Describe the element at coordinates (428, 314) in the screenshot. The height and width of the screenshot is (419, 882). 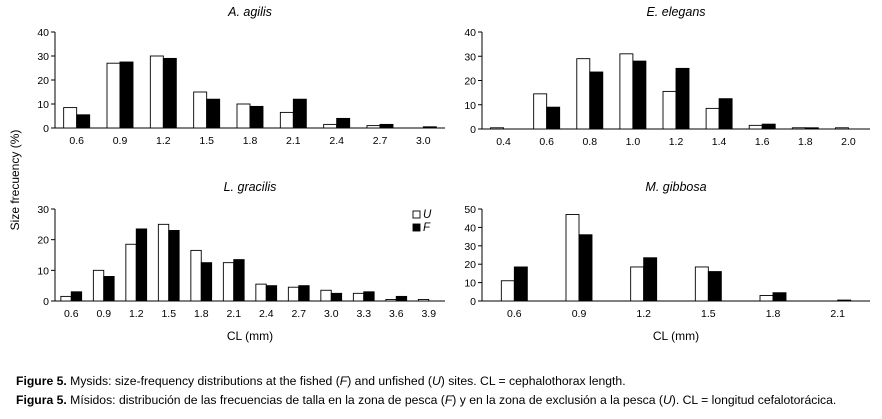
I see `x-tick-label: 3.9` at that location.